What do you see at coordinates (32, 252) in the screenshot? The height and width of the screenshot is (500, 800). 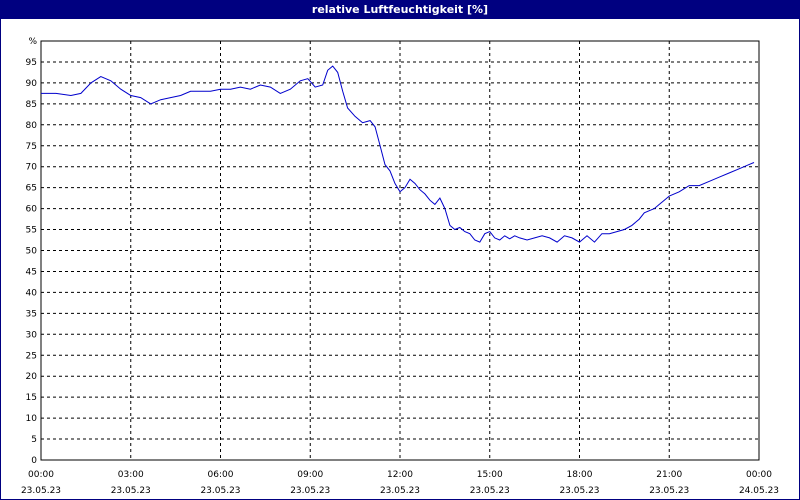 I see `y-tick-label: 50` at bounding box center [32, 252].